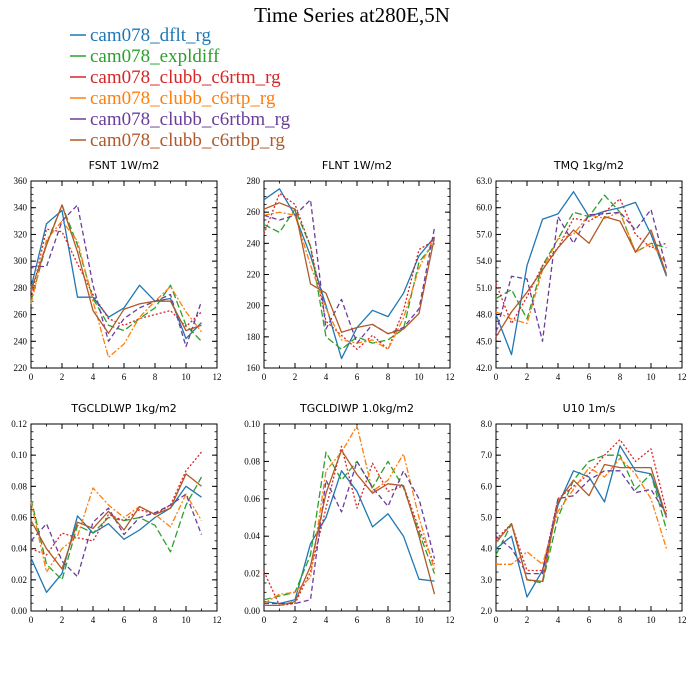 Image resolution: width=700 pixels, height=700 pixels. What do you see at coordinates (155, 56) in the screenshot?
I see `legend-entry: cam078_expldiff` at bounding box center [155, 56].